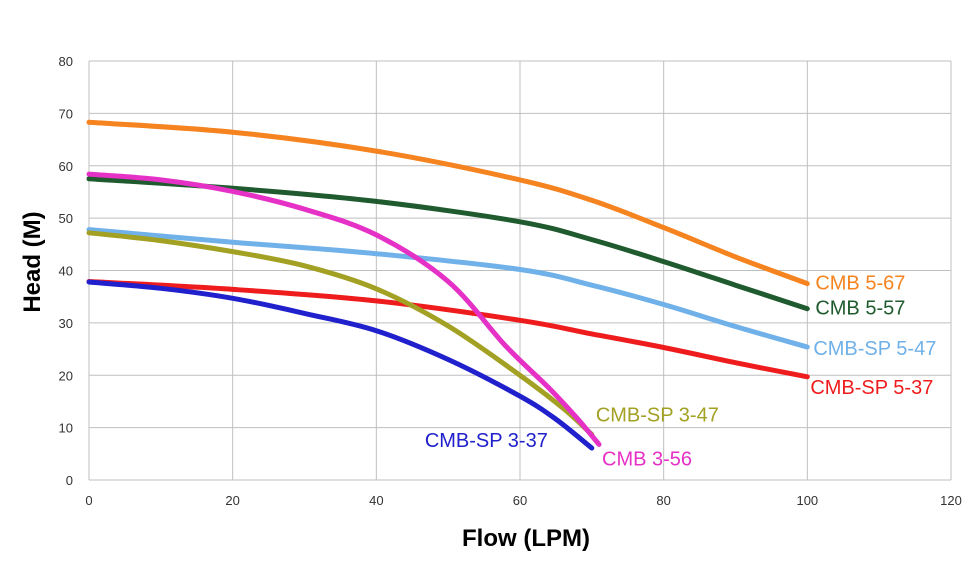 The height and width of the screenshot is (565, 980). What do you see at coordinates (69, 480) in the screenshot?
I see `y-tick-label: 0` at bounding box center [69, 480].